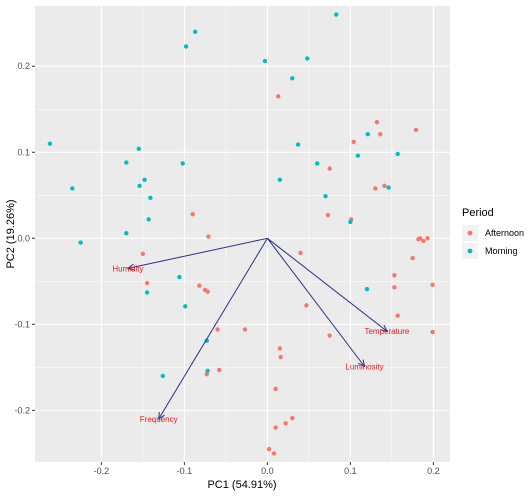  Describe the element at coordinates (327, 284) in the screenshot. I see `loading-arrow-temperature` at that location.